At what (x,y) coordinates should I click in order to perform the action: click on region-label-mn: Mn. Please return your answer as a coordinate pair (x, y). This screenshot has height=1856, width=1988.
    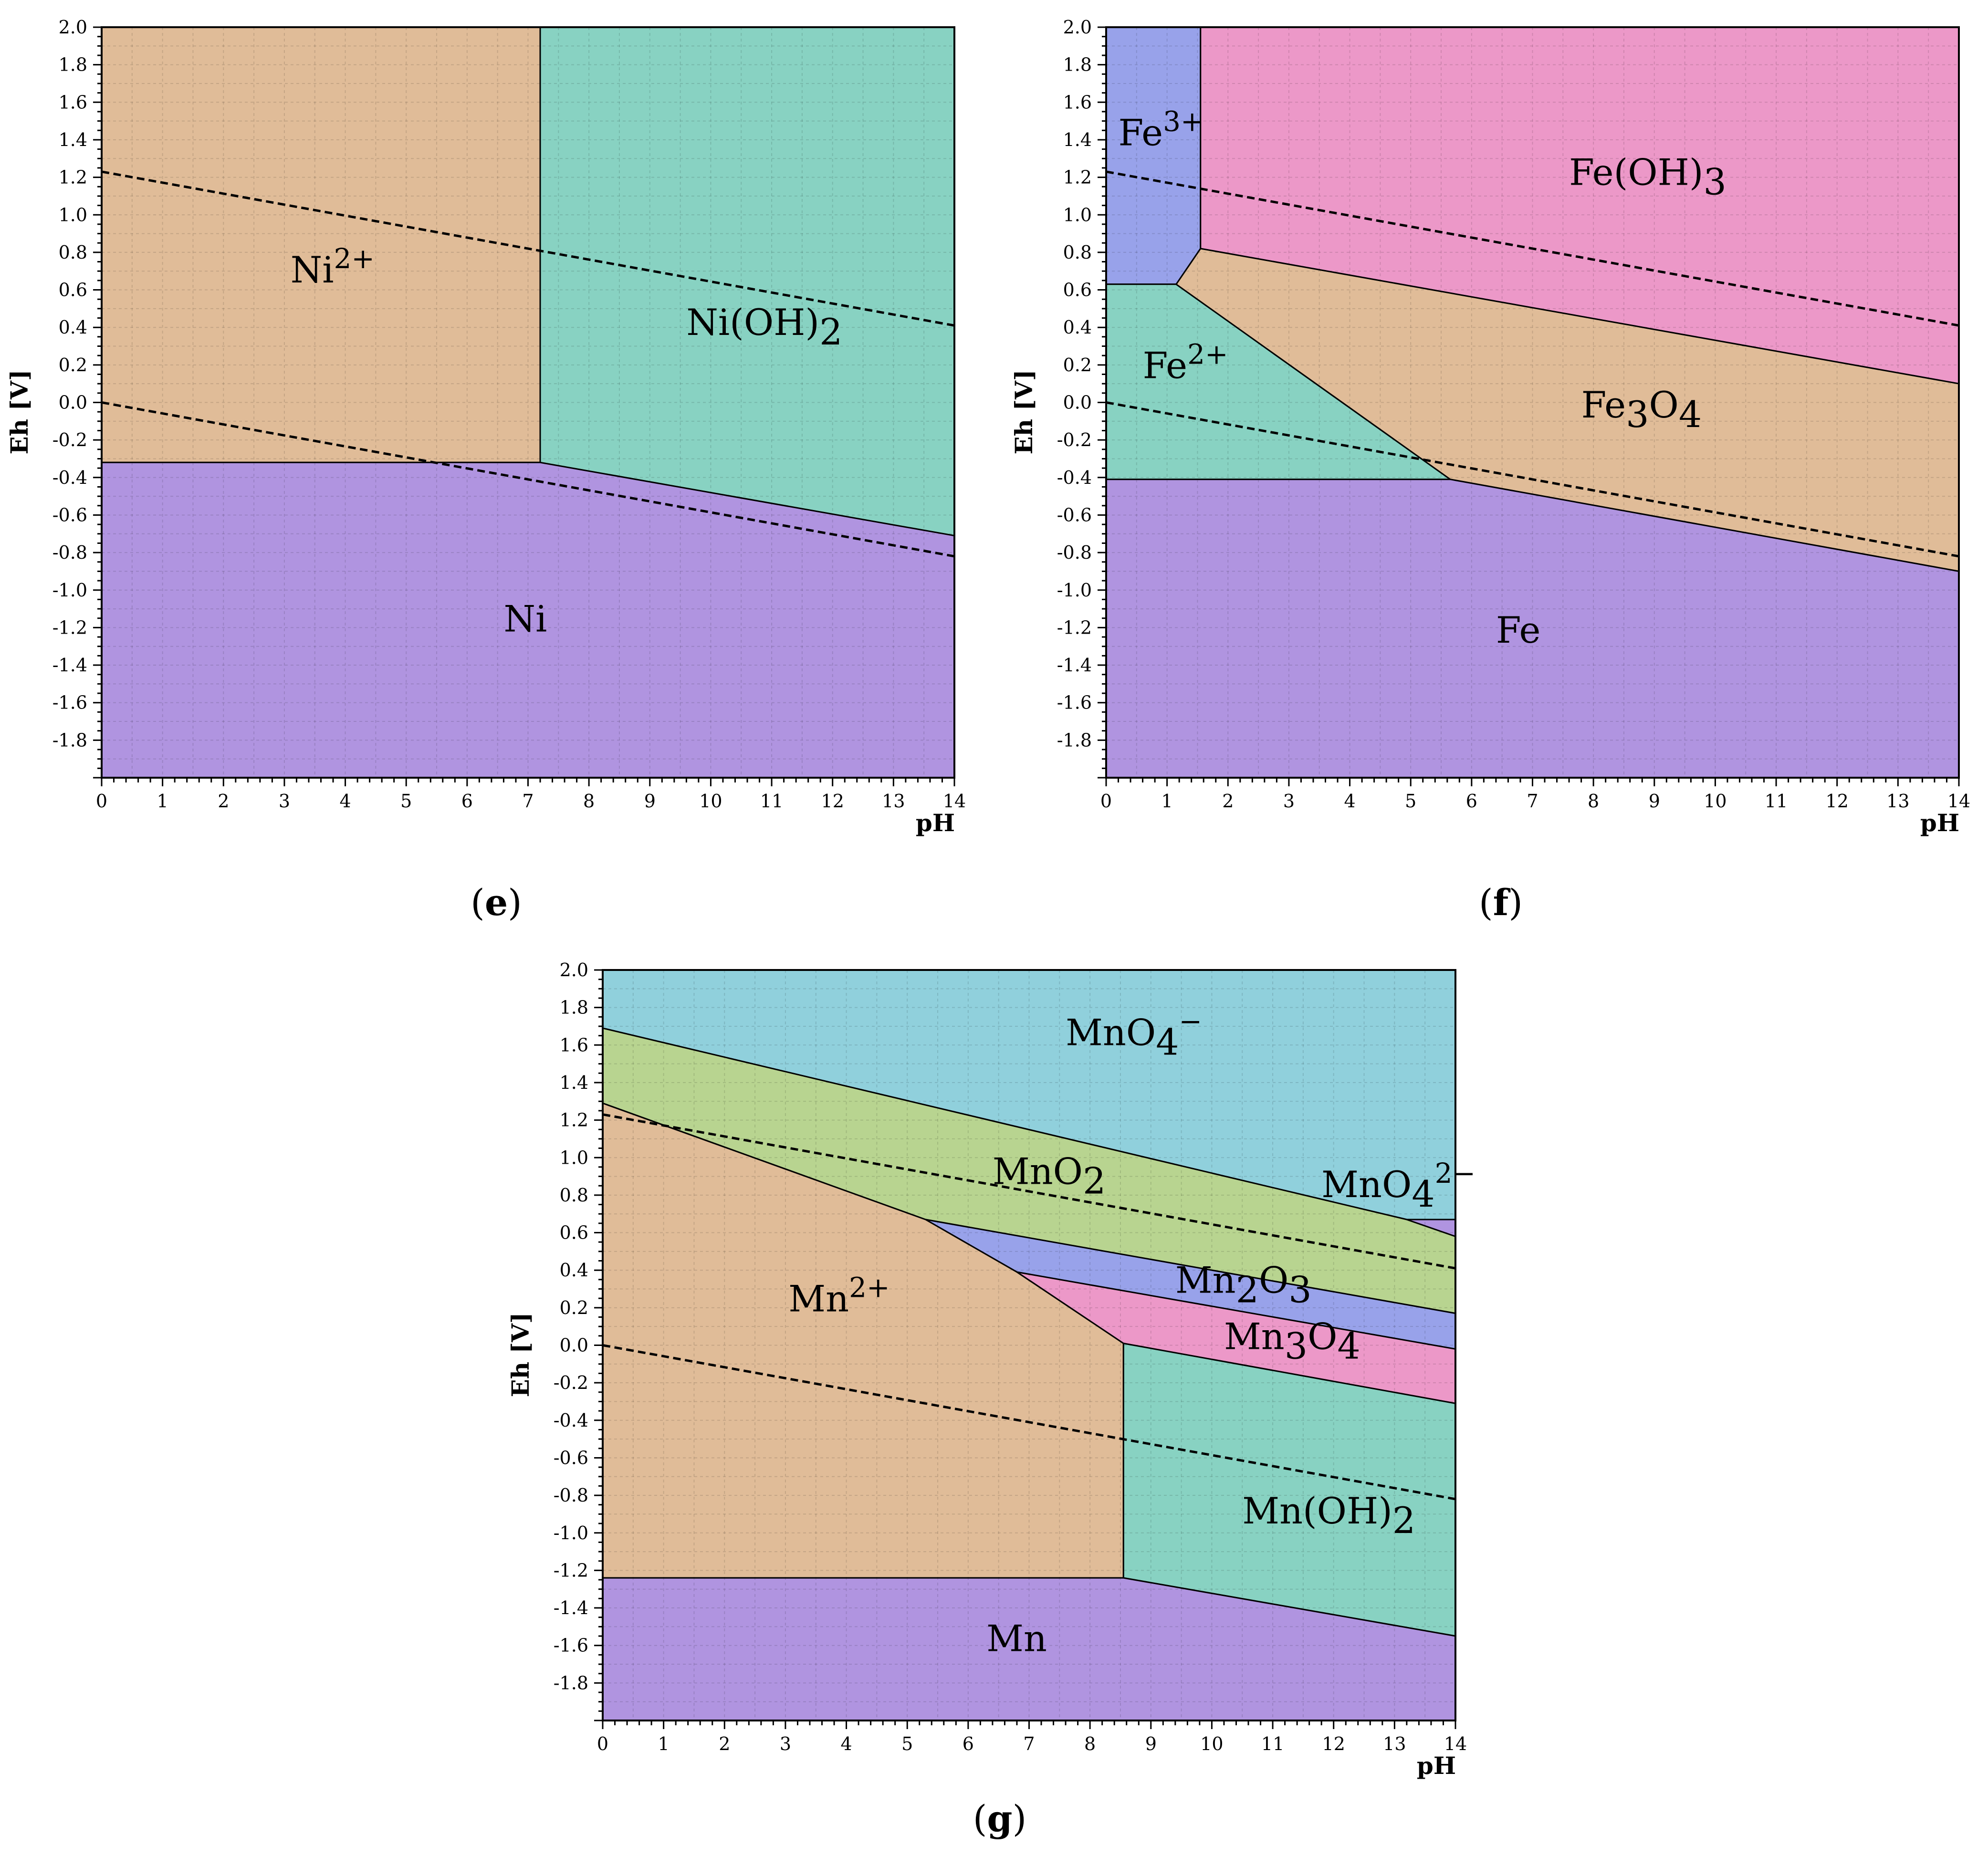
    Looking at the image, I should click on (1016, 1638).